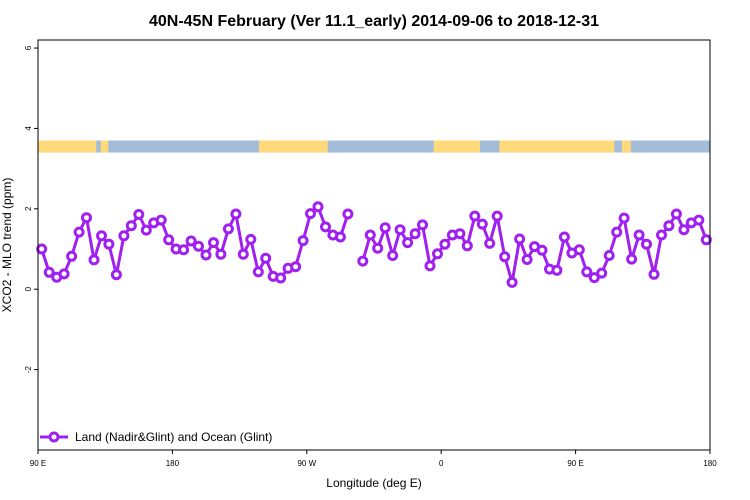 This screenshot has height=500, width=750. Describe the element at coordinates (306, 463) in the screenshot. I see `x-tick-label: 90 W` at that location.